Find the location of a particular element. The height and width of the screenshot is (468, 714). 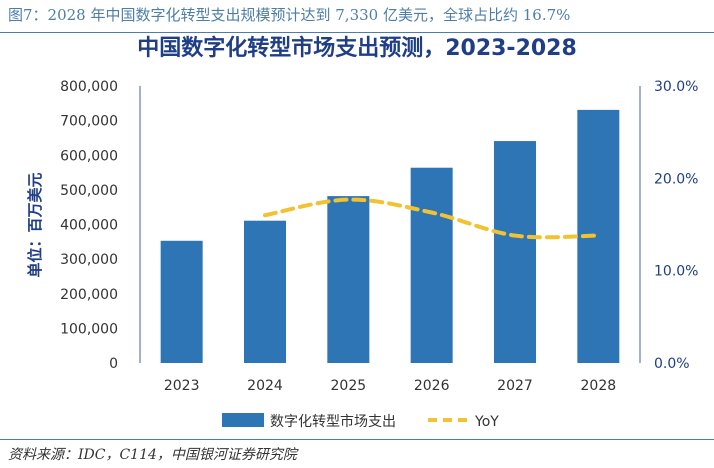

chart-title: 中国数字化转型市场支出预测，2023-2028 is located at coordinates (357, 48).